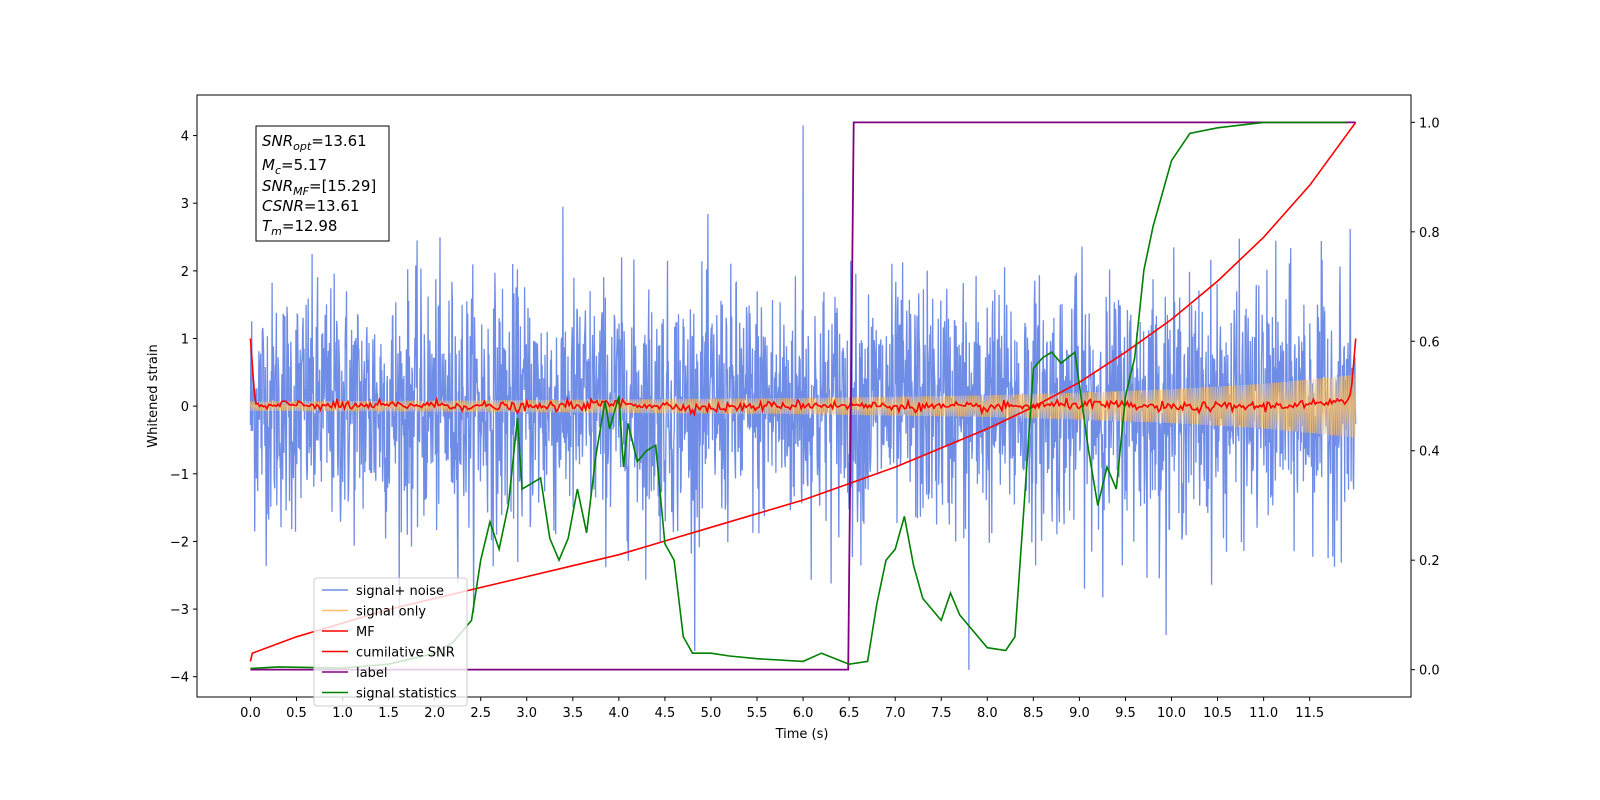 Image resolution: width=1600 pixels, height=800 pixels. Describe the element at coordinates (179, 678) in the screenshot. I see `y-tick-label: −4` at that location.